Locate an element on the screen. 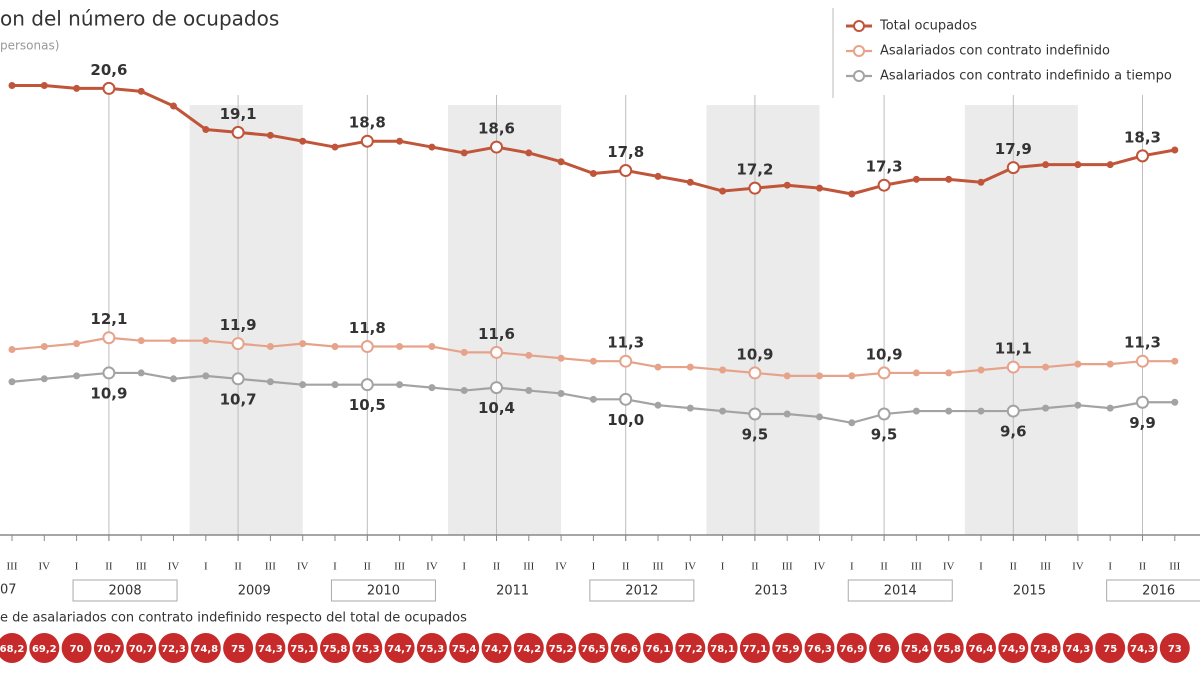 The width and height of the screenshot is (1200, 679). year-band is located at coordinates (763, 320).